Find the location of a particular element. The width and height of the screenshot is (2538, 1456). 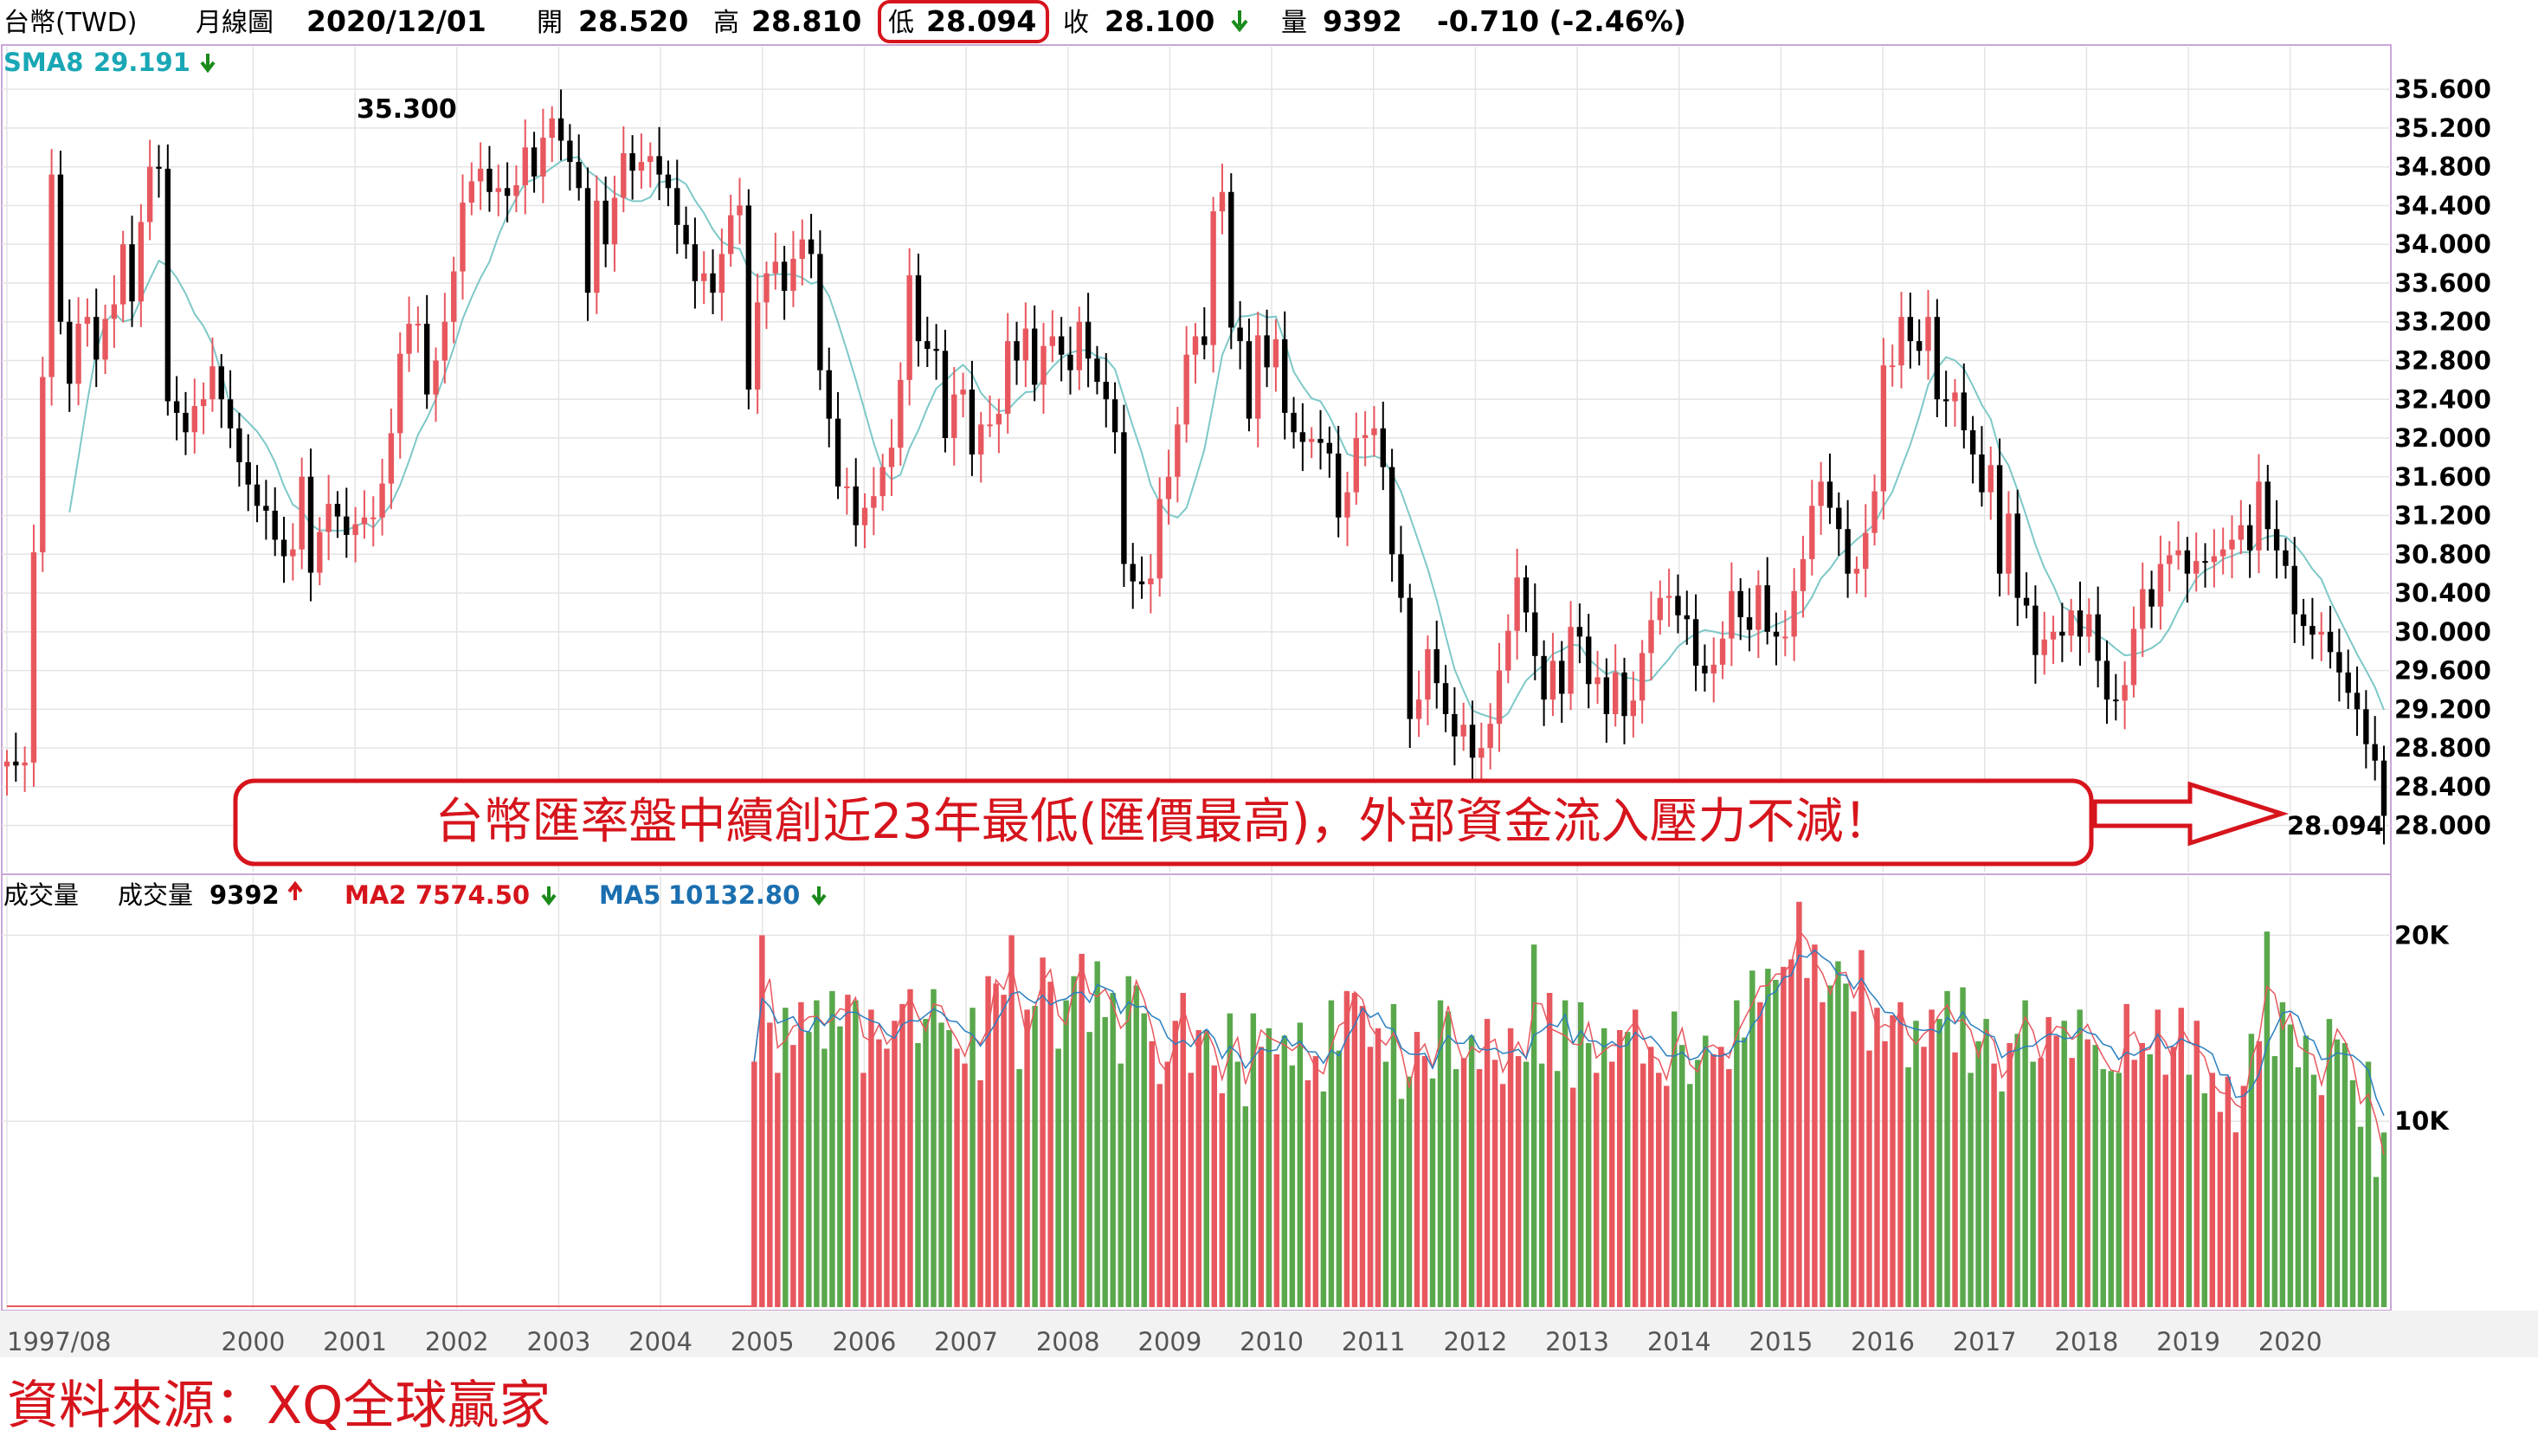

time-tick-label: 2003 is located at coordinates (558, 1341).